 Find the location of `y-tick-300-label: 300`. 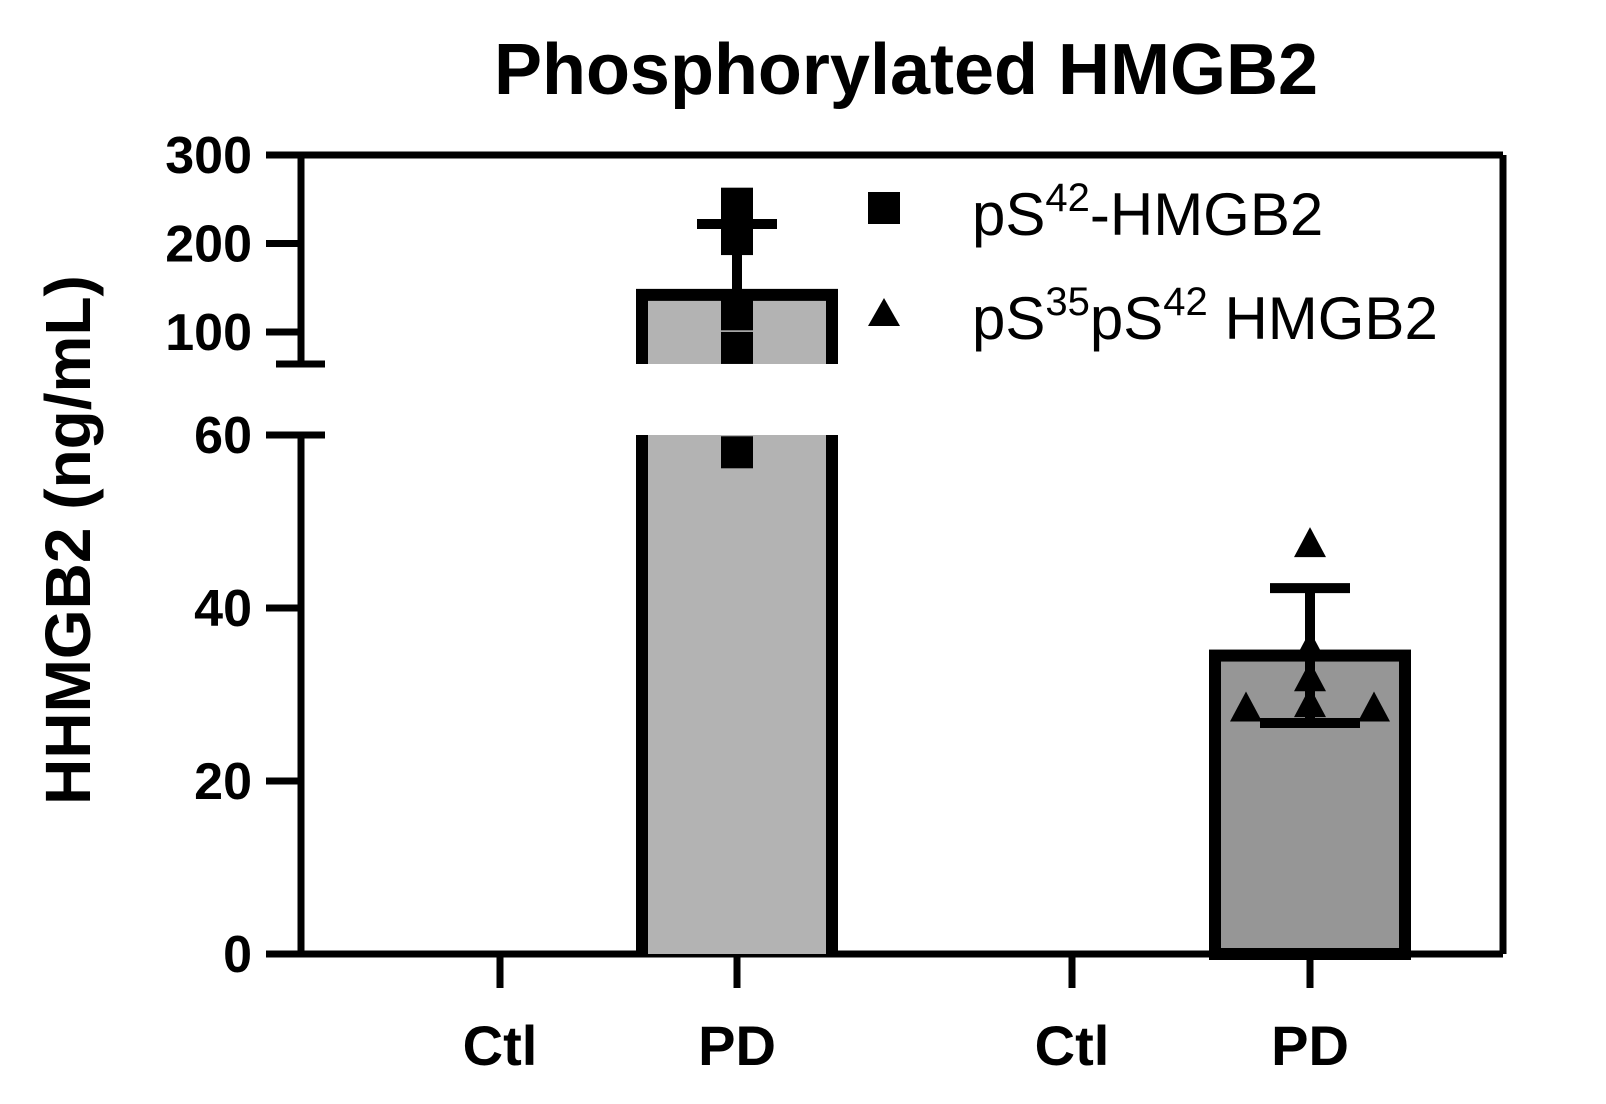

y-tick-300-label: 300 is located at coordinates (208, 156).